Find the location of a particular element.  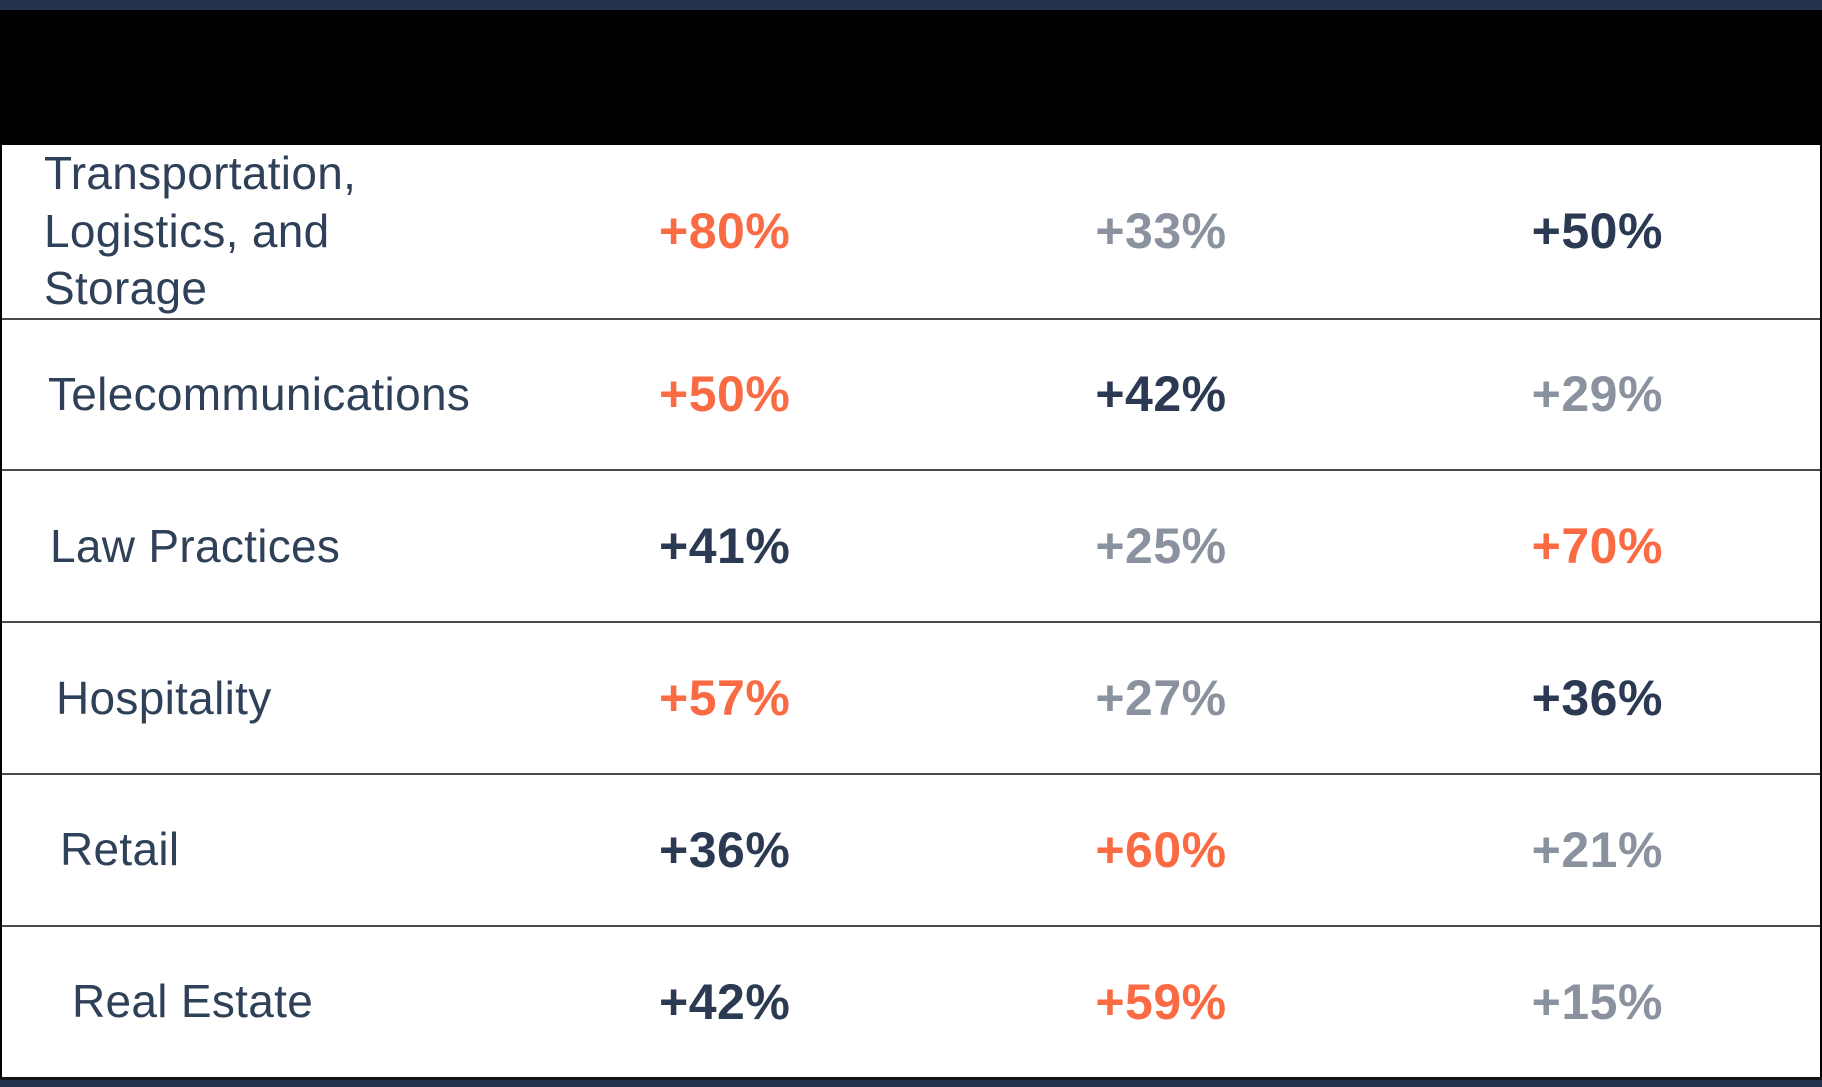

percent-value: +60% is located at coordinates (1161, 850).